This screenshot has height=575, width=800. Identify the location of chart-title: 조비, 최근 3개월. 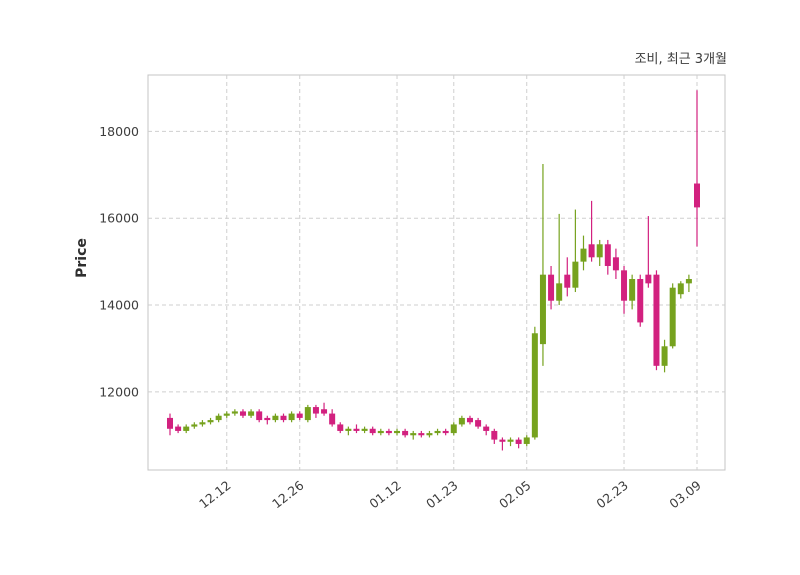
(680, 59).